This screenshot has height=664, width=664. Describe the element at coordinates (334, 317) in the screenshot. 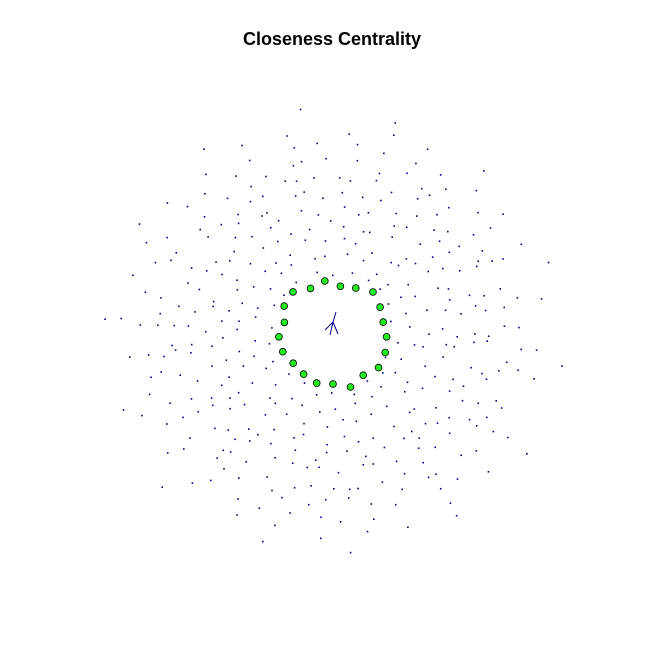

I see `edge` at that location.